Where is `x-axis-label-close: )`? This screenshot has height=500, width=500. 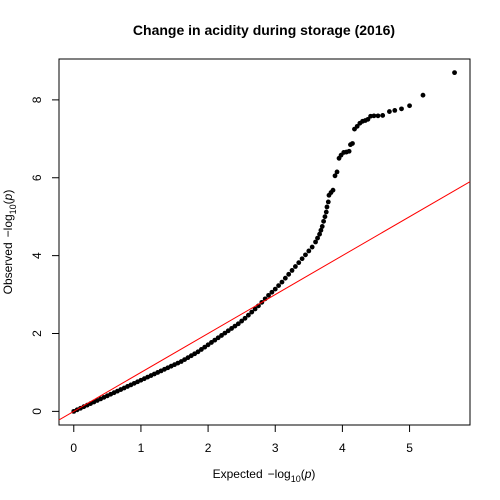 x-axis-label-close: ) is located at coordinates (313, 474).